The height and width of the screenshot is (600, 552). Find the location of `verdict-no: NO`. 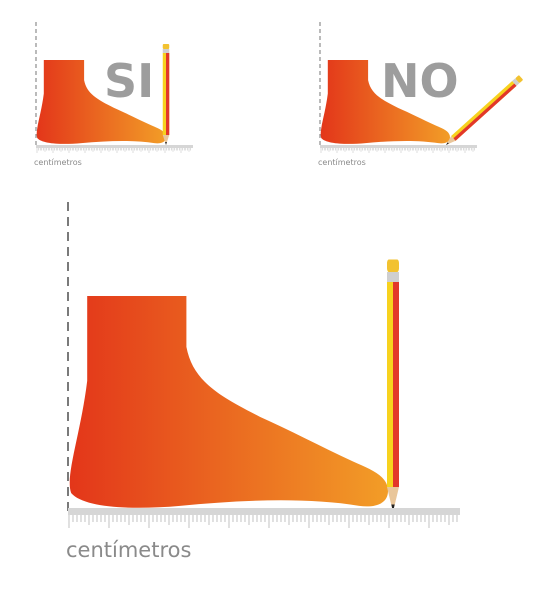

verdict-no: NO is located at coordinates (420, 81).